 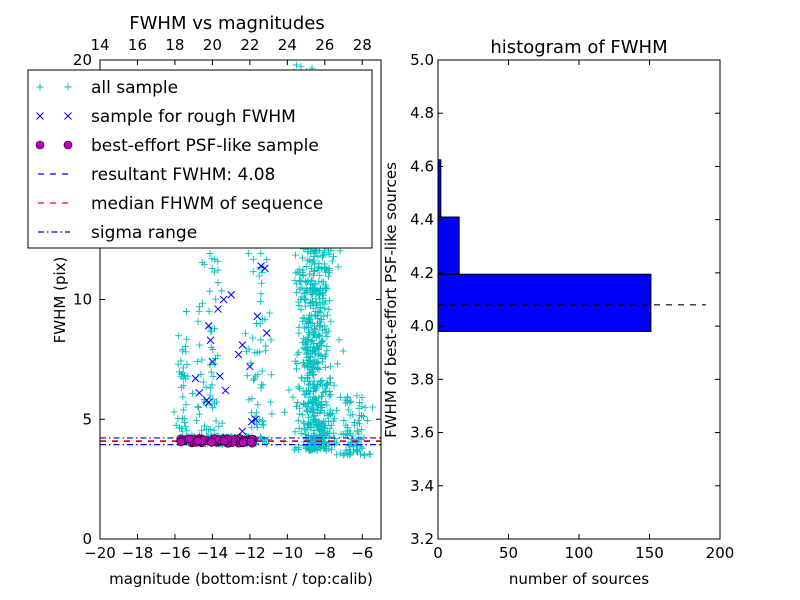 What do you see at coordinates (720, 553) in the screenshot?
I see `histogram-x-tick-label: 200` at bounding box center [720, 553].